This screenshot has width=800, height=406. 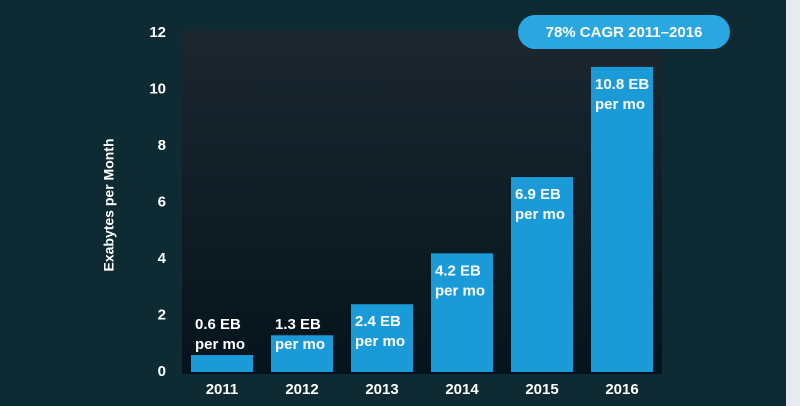 I want to click on y-tick-label: 4, so click(x=162, y=258).